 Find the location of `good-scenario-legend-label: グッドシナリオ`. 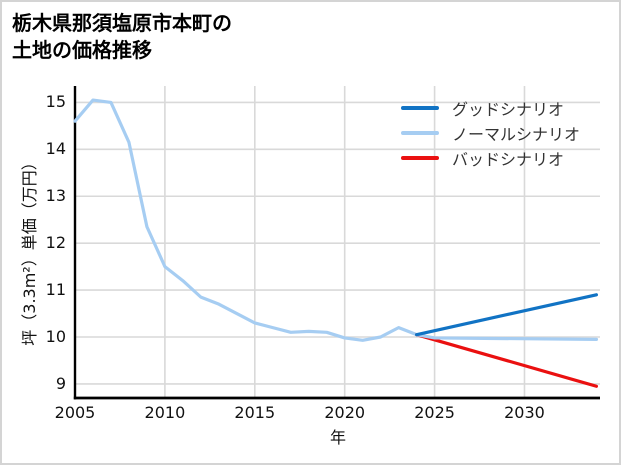

good-scenario-legend-label: グッドシナリオ is located at coordinates (508, 109).